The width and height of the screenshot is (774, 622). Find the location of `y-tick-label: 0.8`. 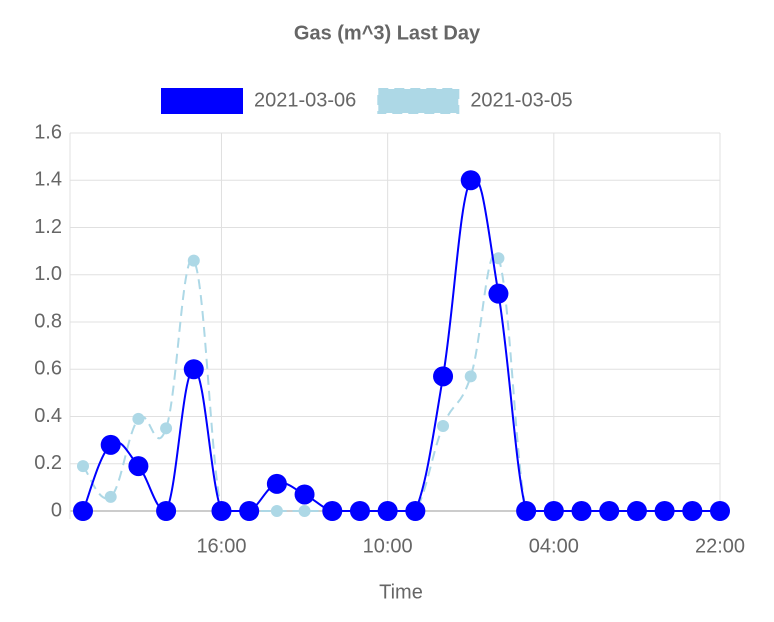

y-tick-label: 0.8 is located at coordinates (48, 321).